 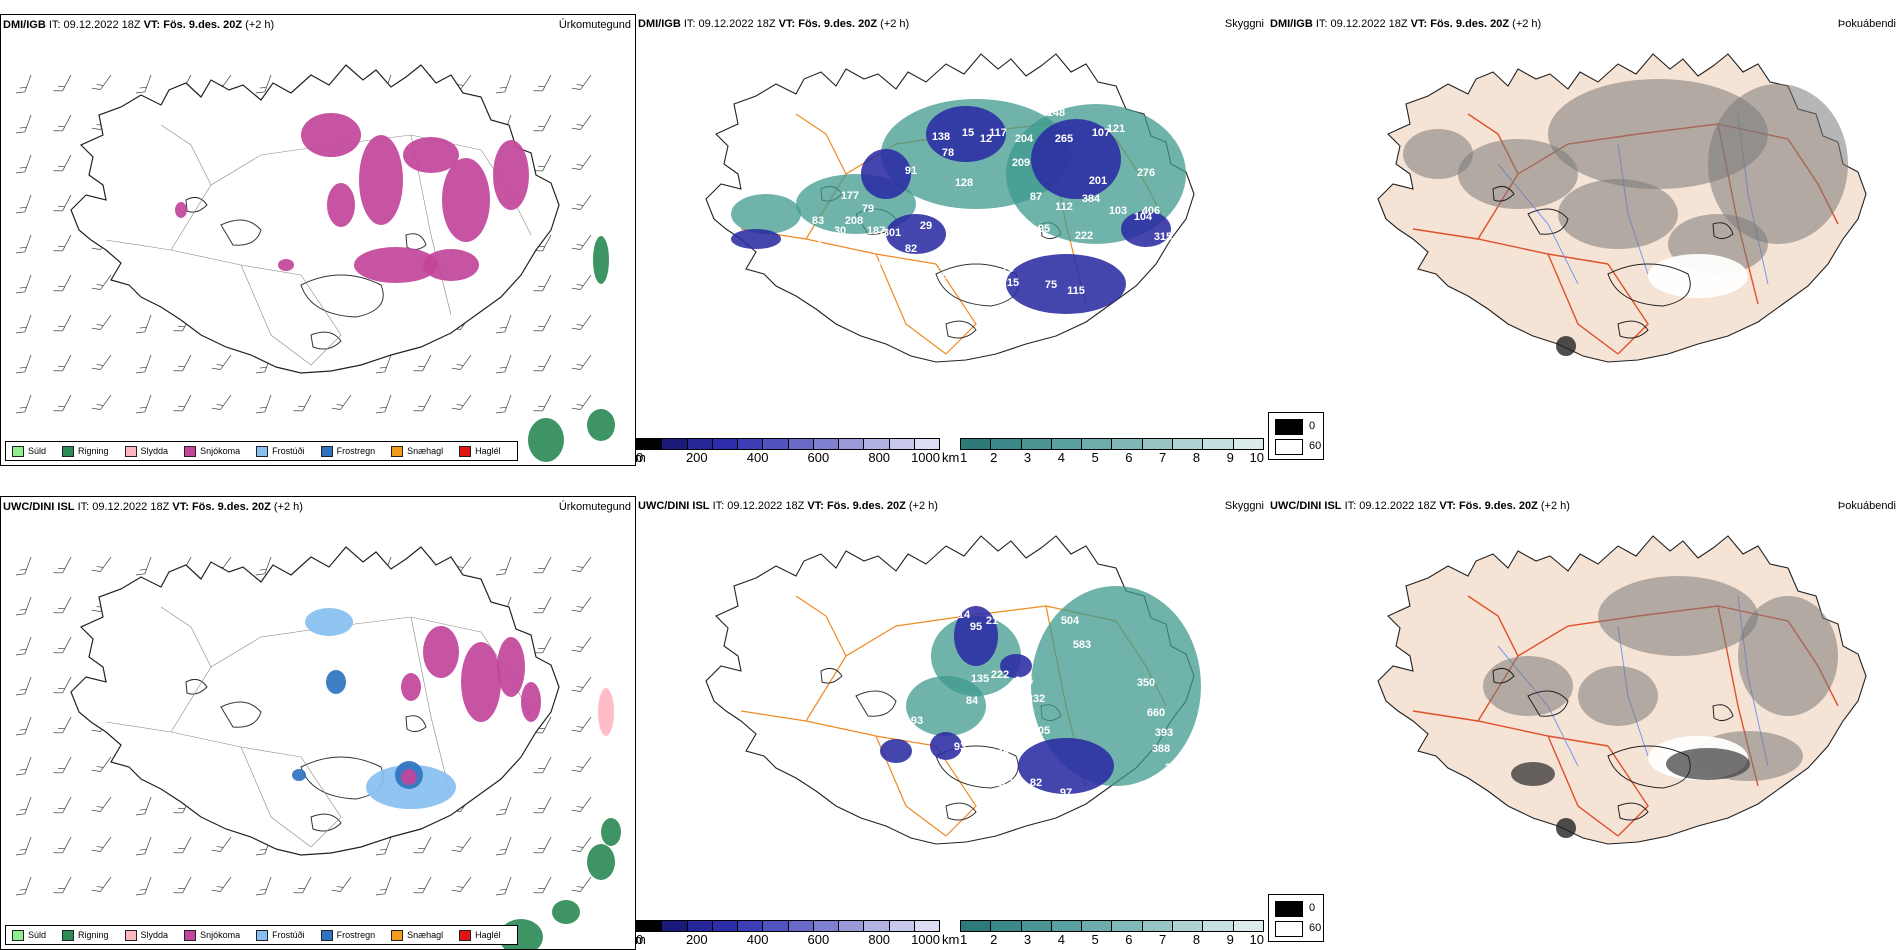 I want to click on ceiling-value-label: 78, so click(x=948, y=153).